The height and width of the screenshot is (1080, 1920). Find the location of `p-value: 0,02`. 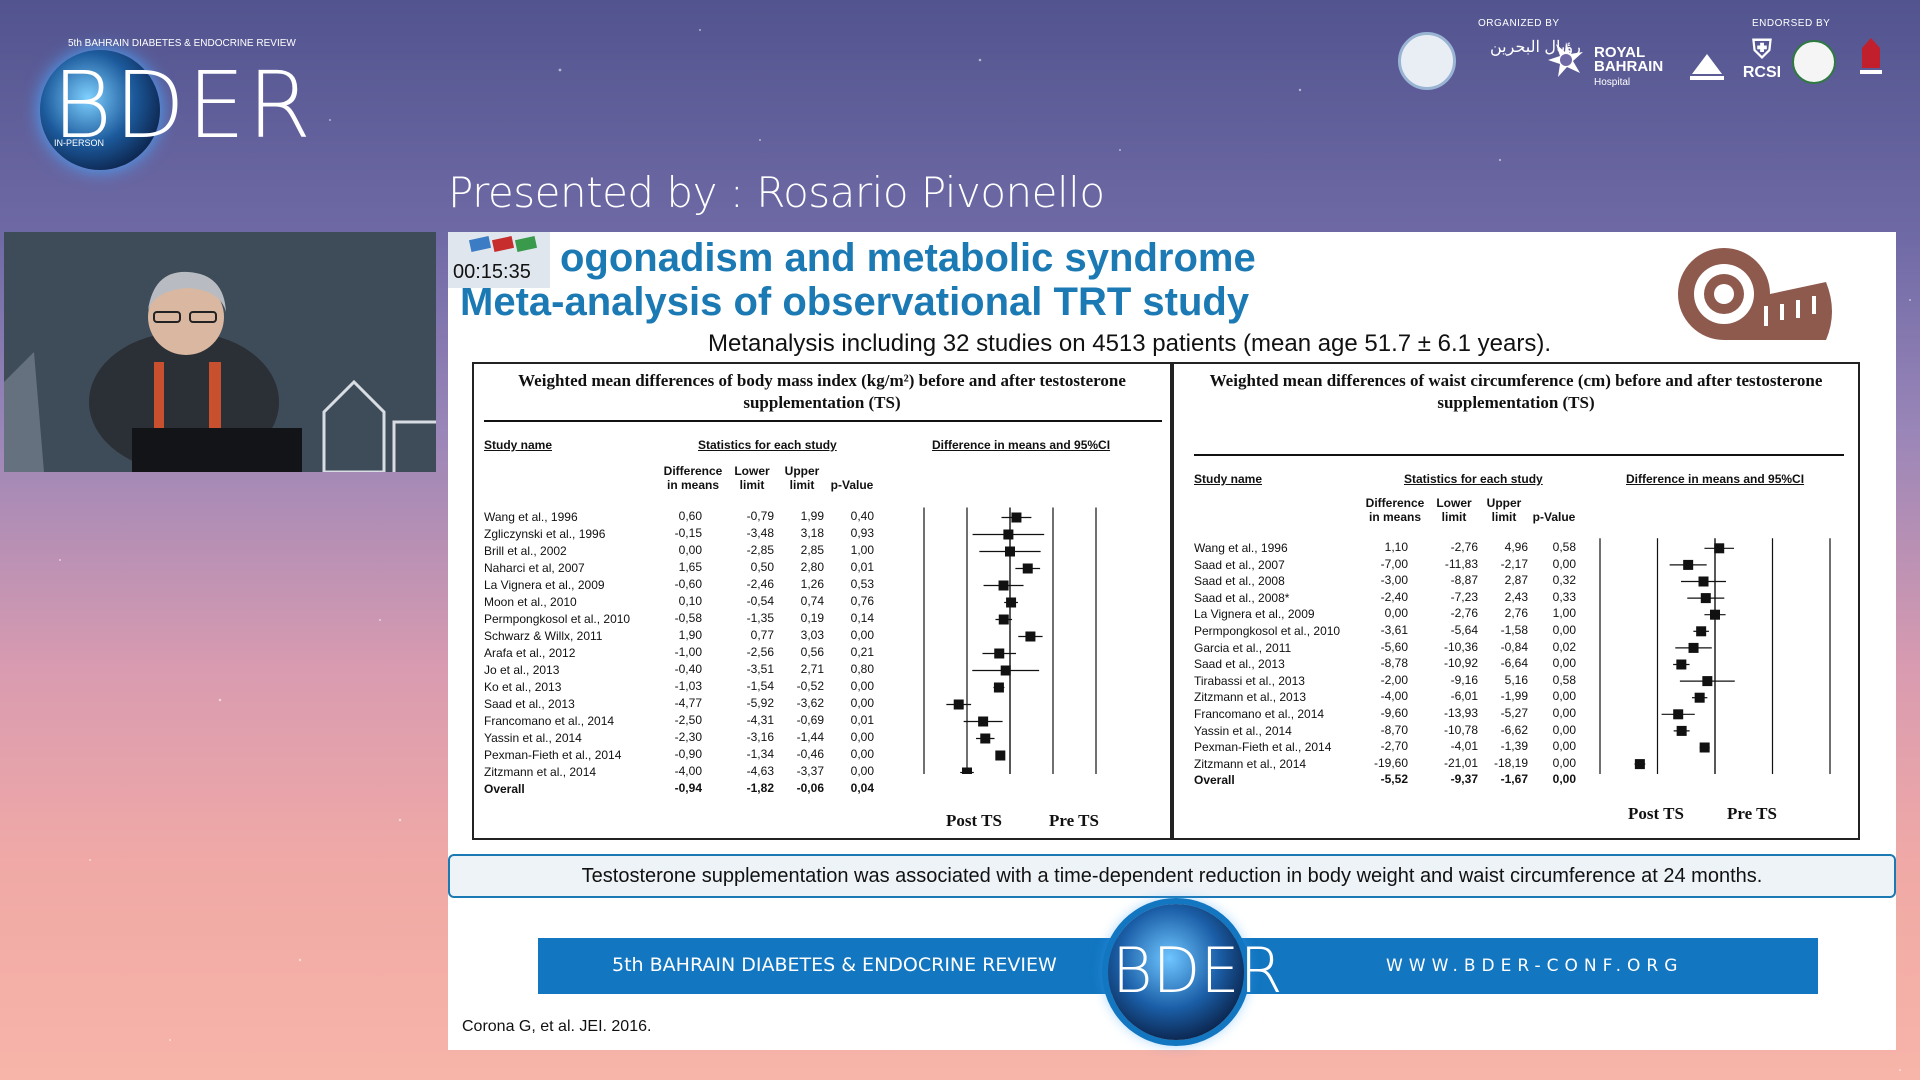

p-value: 0,02 is located at coordinates (1564, 646).